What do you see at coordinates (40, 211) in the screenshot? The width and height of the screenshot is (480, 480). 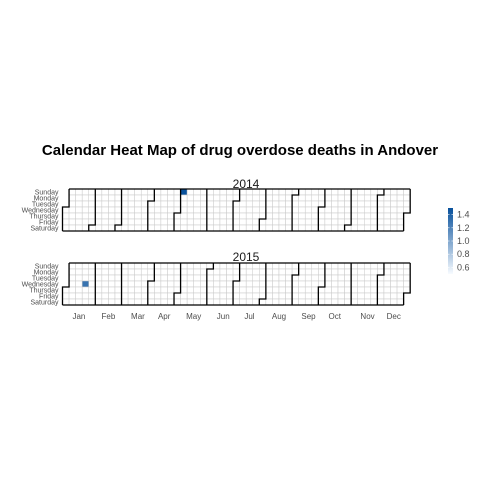 I see `weekday-label: Wednesday` at bounding box center [40, 211].